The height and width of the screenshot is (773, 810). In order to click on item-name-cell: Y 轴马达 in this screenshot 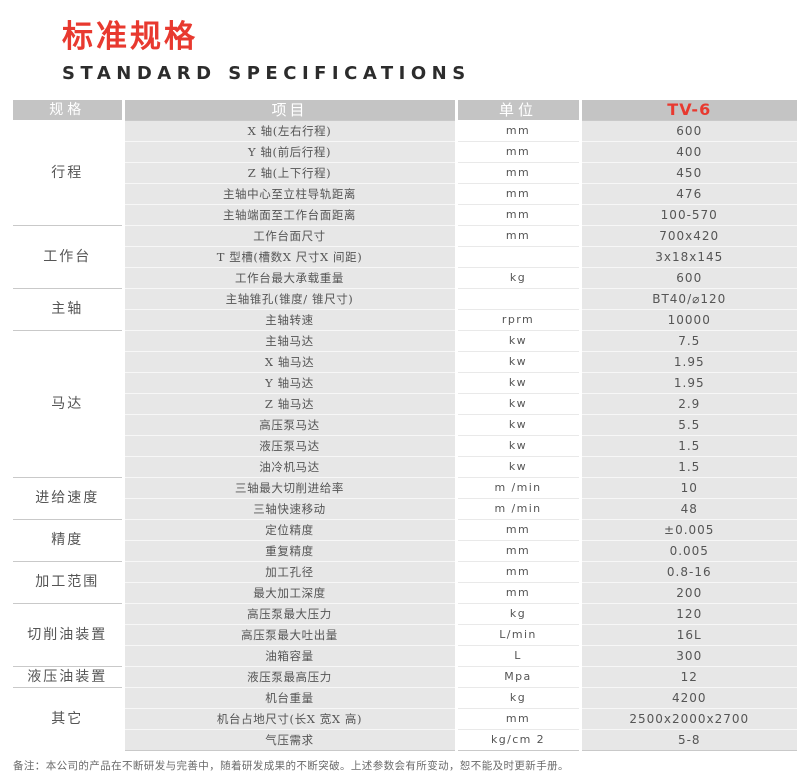, I will do `click(289, 383)`.